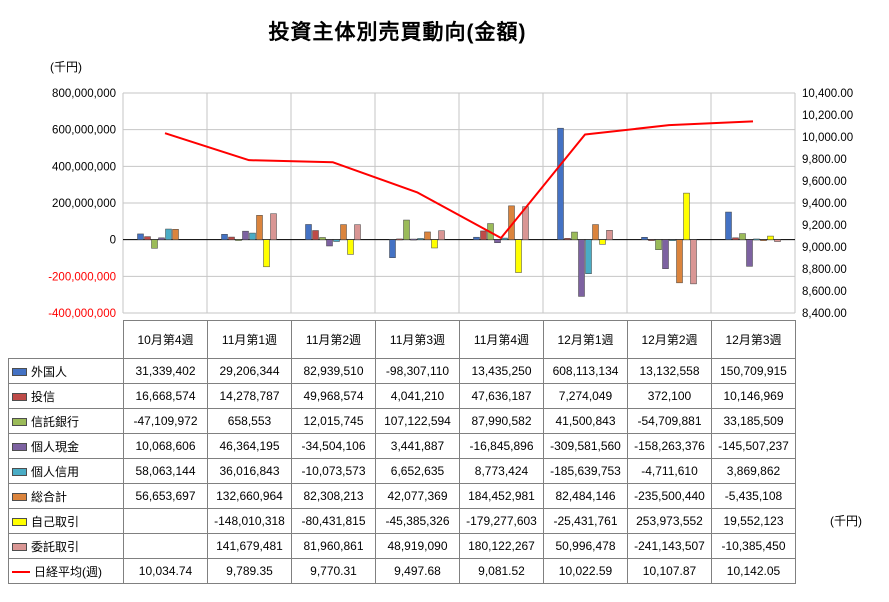 The width and height of the screenshot is (889, 602). What do you see at coordinates (501, 339) in the screenshot?
I see `week-header-cell: 11月第4週` at bounding box center [501, 339].